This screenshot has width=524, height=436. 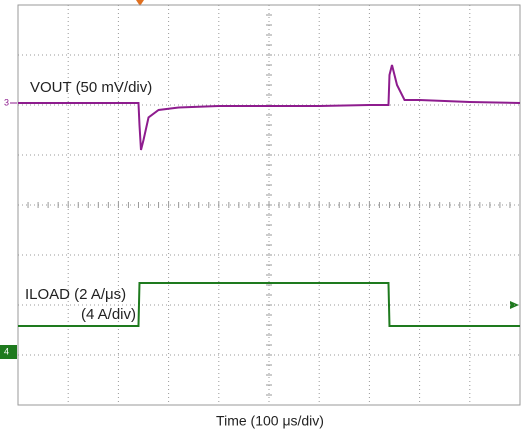 What do you see at coordinates (6, 102) in the screenshot?
I see `channel-marker: 3` at bounding box center [6, 102].